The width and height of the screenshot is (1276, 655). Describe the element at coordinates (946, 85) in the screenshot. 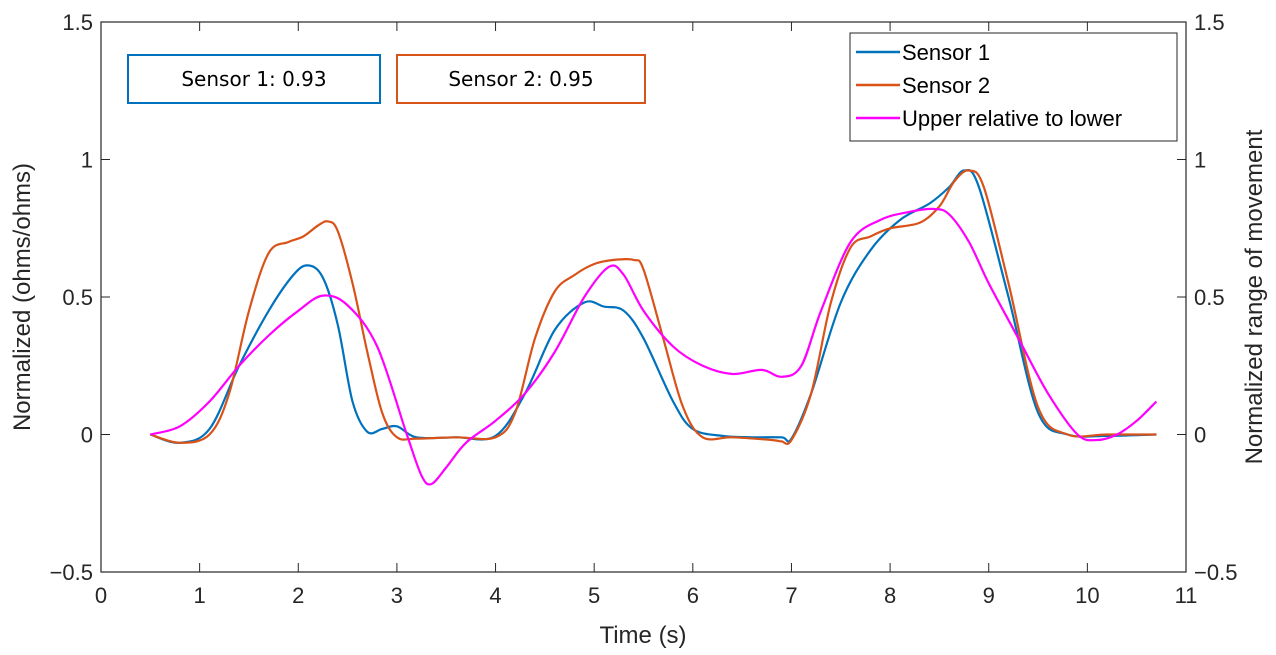

I see `legend-label-sensor-2: Sensor 2` at that location.